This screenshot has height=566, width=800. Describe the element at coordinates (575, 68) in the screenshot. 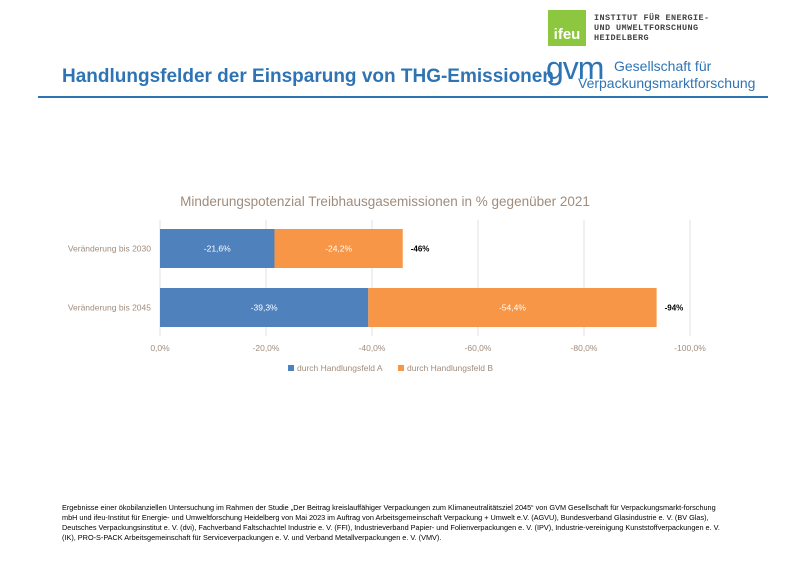

I see `gvm-logo: gvm` at that location.